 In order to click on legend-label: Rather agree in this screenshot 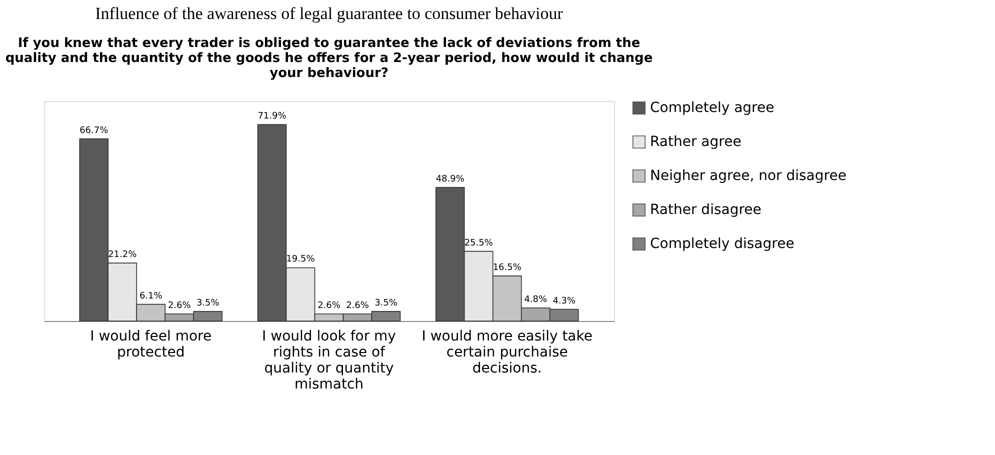, I will do `click(696, 142)`.